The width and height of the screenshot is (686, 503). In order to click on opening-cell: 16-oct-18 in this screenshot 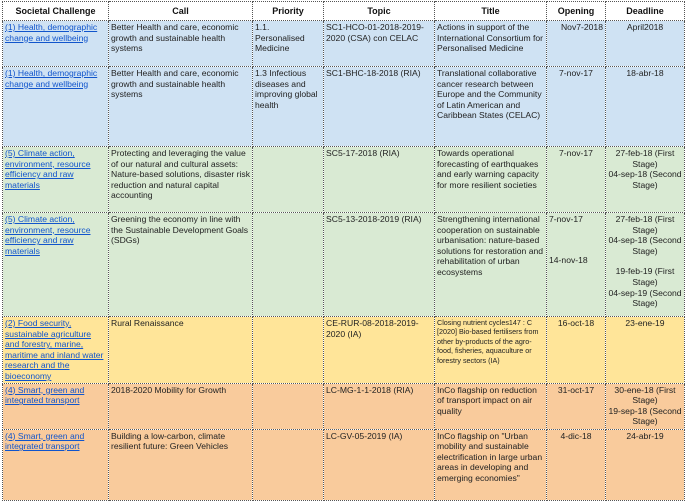, I will do `click(576, 350)`.